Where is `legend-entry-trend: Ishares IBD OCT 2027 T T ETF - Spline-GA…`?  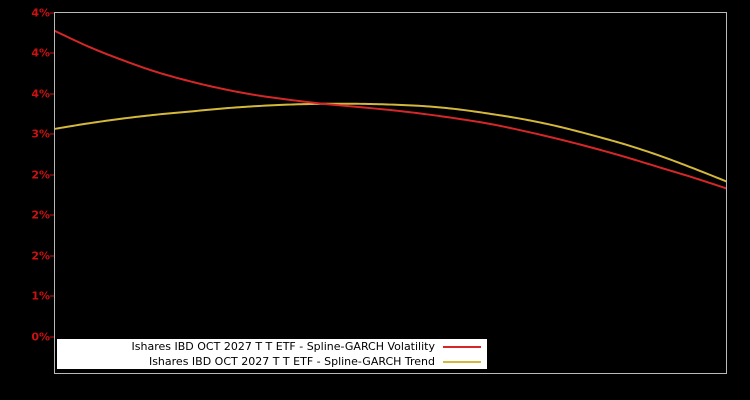 legend-entry-trend: Ishares IBD OCT 2027 T T ETF - Spline-GA… is located at coordinates (272, 361).